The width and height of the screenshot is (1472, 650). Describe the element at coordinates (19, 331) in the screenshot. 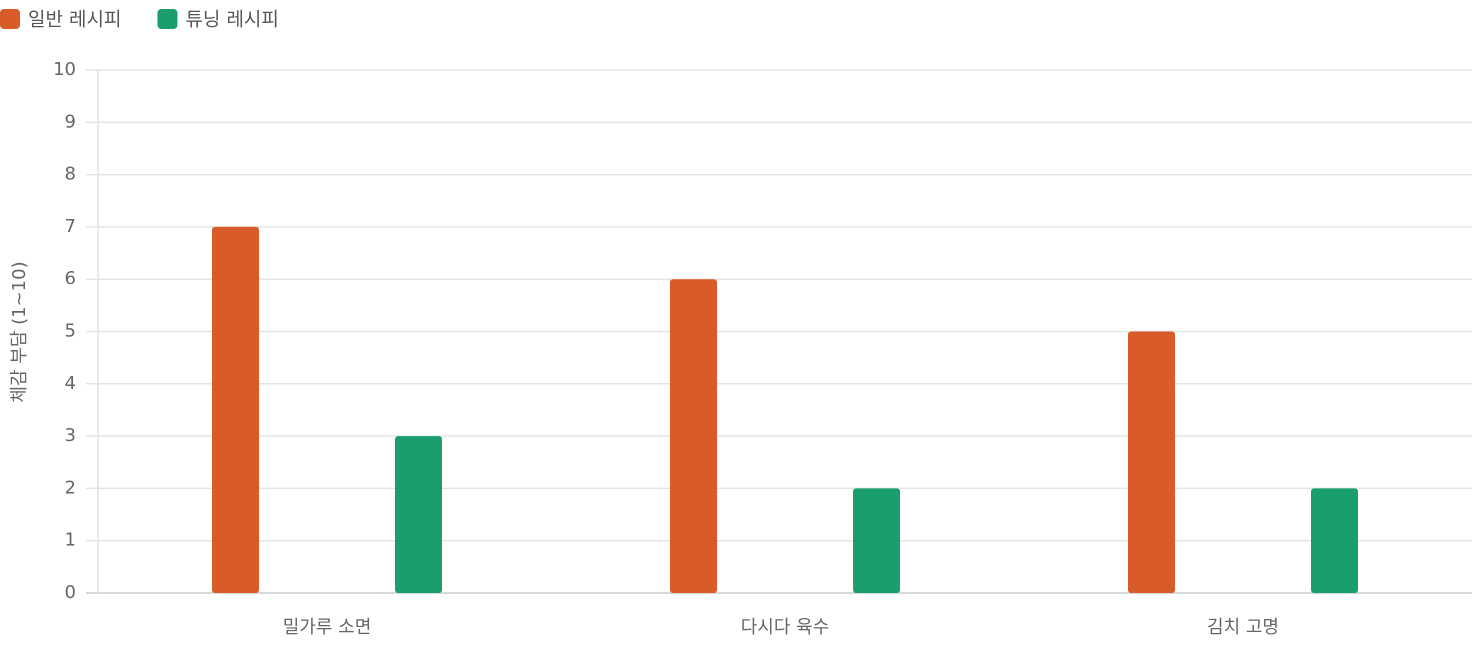

I see `y-axis-label: 체감 부담 (1~10)` at that location.